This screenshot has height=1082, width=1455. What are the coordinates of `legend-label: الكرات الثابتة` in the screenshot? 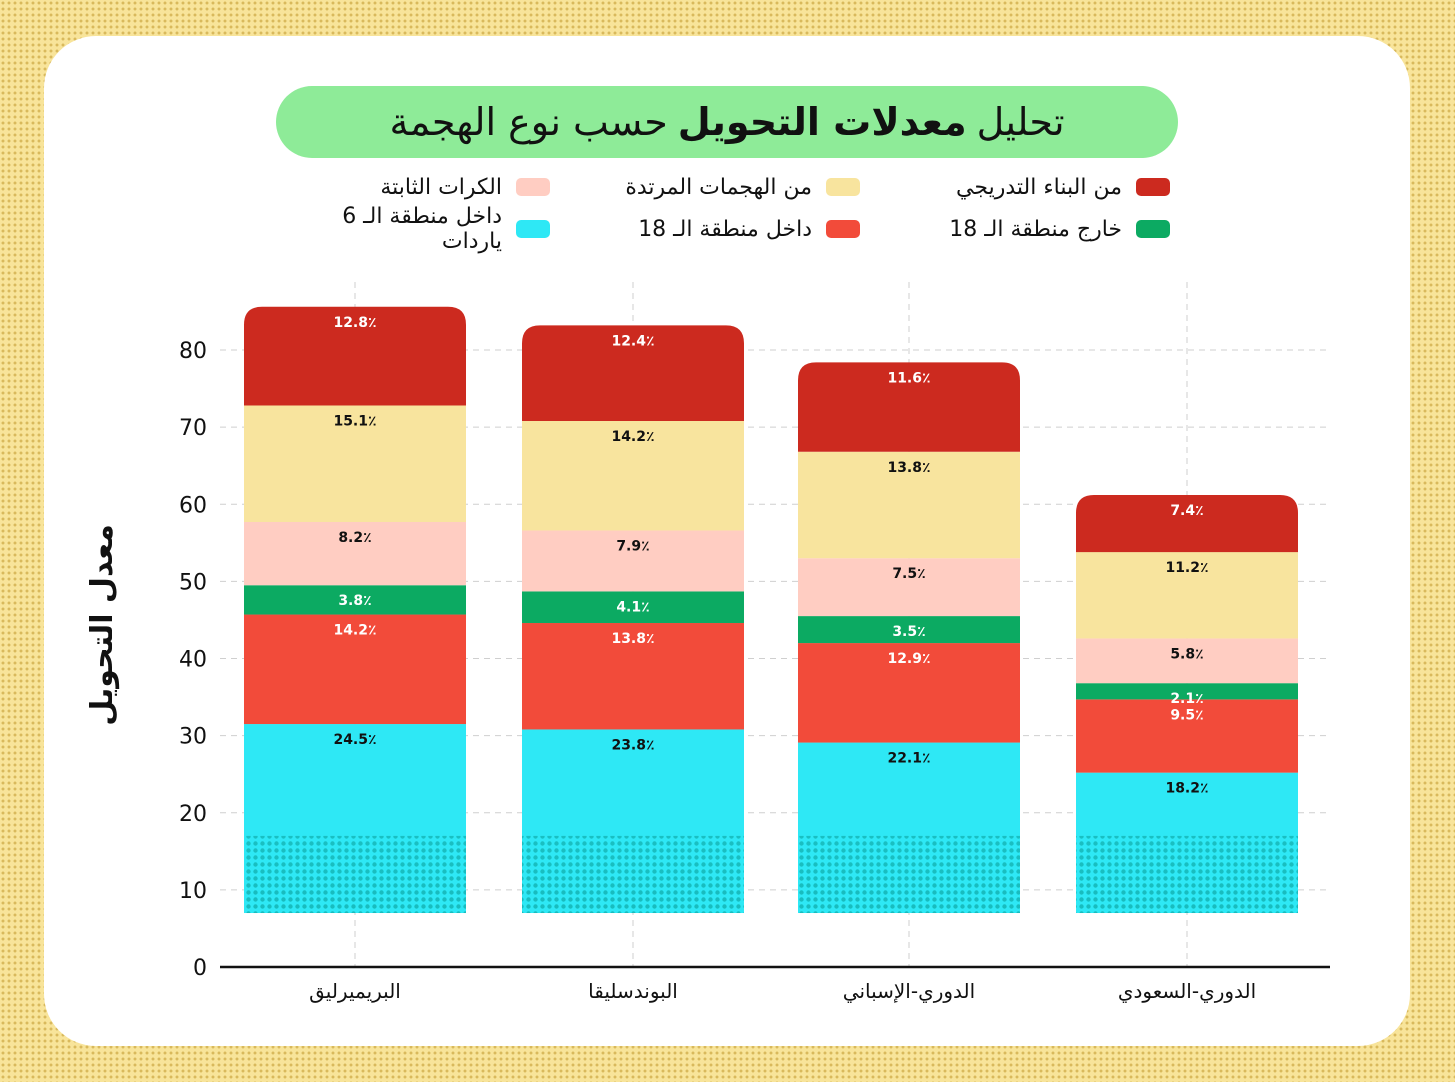 It's located at (441, 187).